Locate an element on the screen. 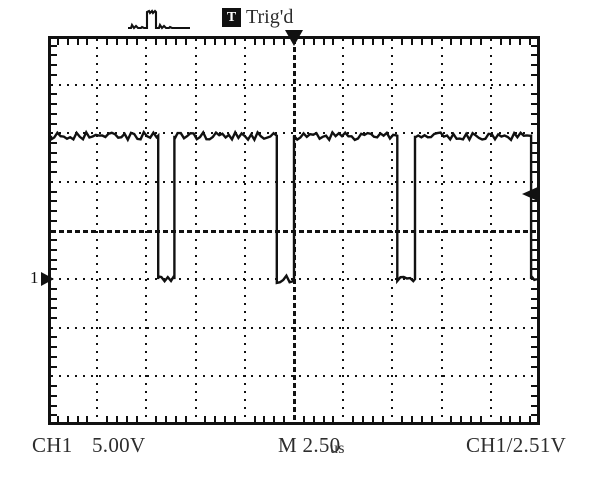 The height and width of the screenshot is (478, 600). readout-timebase-unit: us is located at coordinates (337, 448).